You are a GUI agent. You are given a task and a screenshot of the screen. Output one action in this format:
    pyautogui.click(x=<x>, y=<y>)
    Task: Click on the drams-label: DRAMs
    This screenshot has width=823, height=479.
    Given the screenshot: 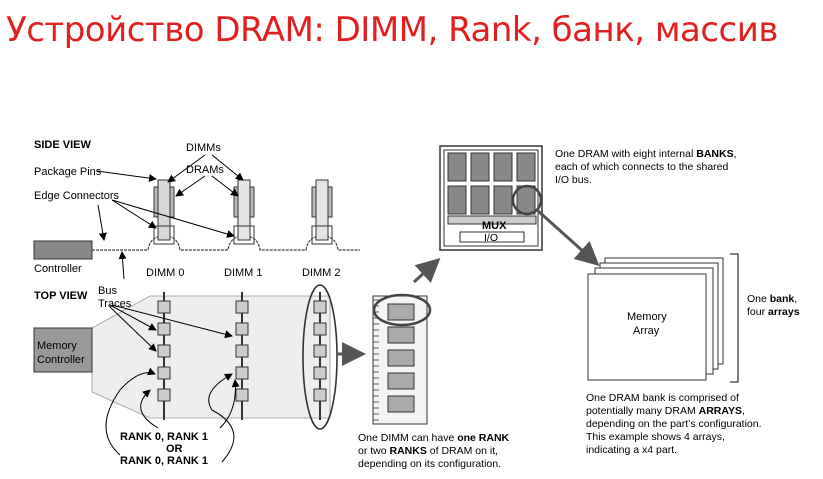 What is the action you would take?
    pyautogui.click(x=205, y=170)
    